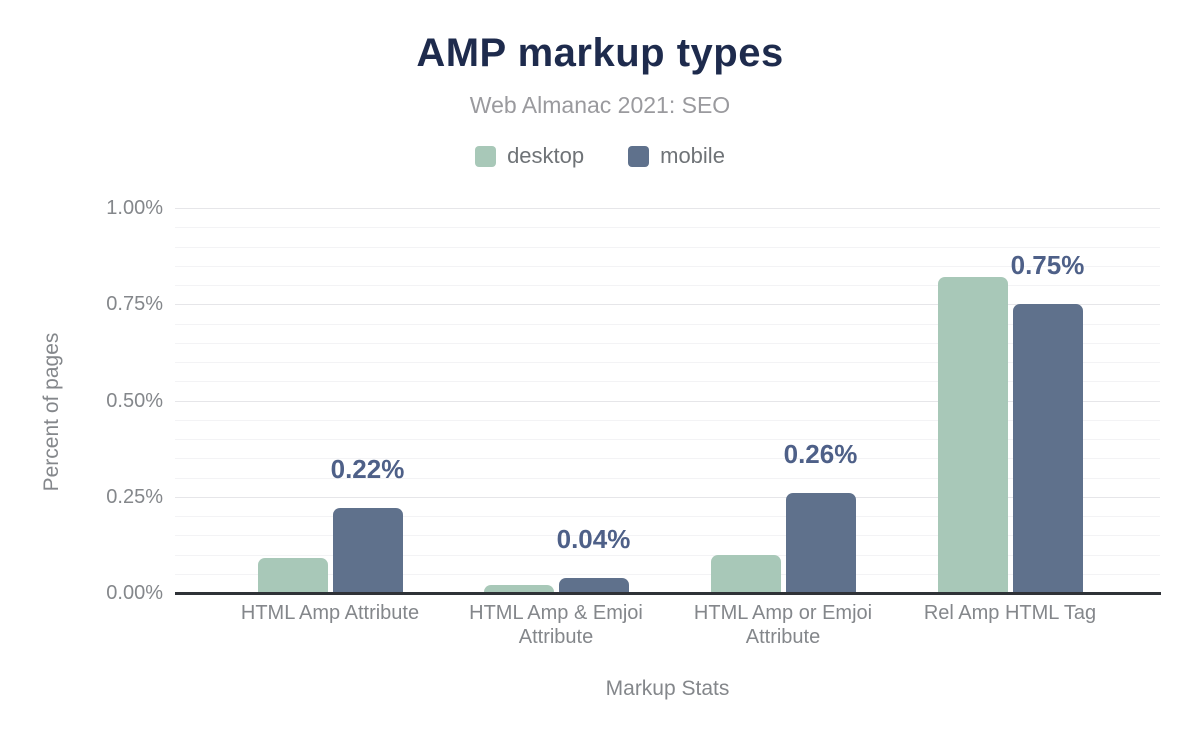 The image size is (1200, 742). I want to click on chart-subtitle: Web Almanac 2021: SEO, so click(600, 105).